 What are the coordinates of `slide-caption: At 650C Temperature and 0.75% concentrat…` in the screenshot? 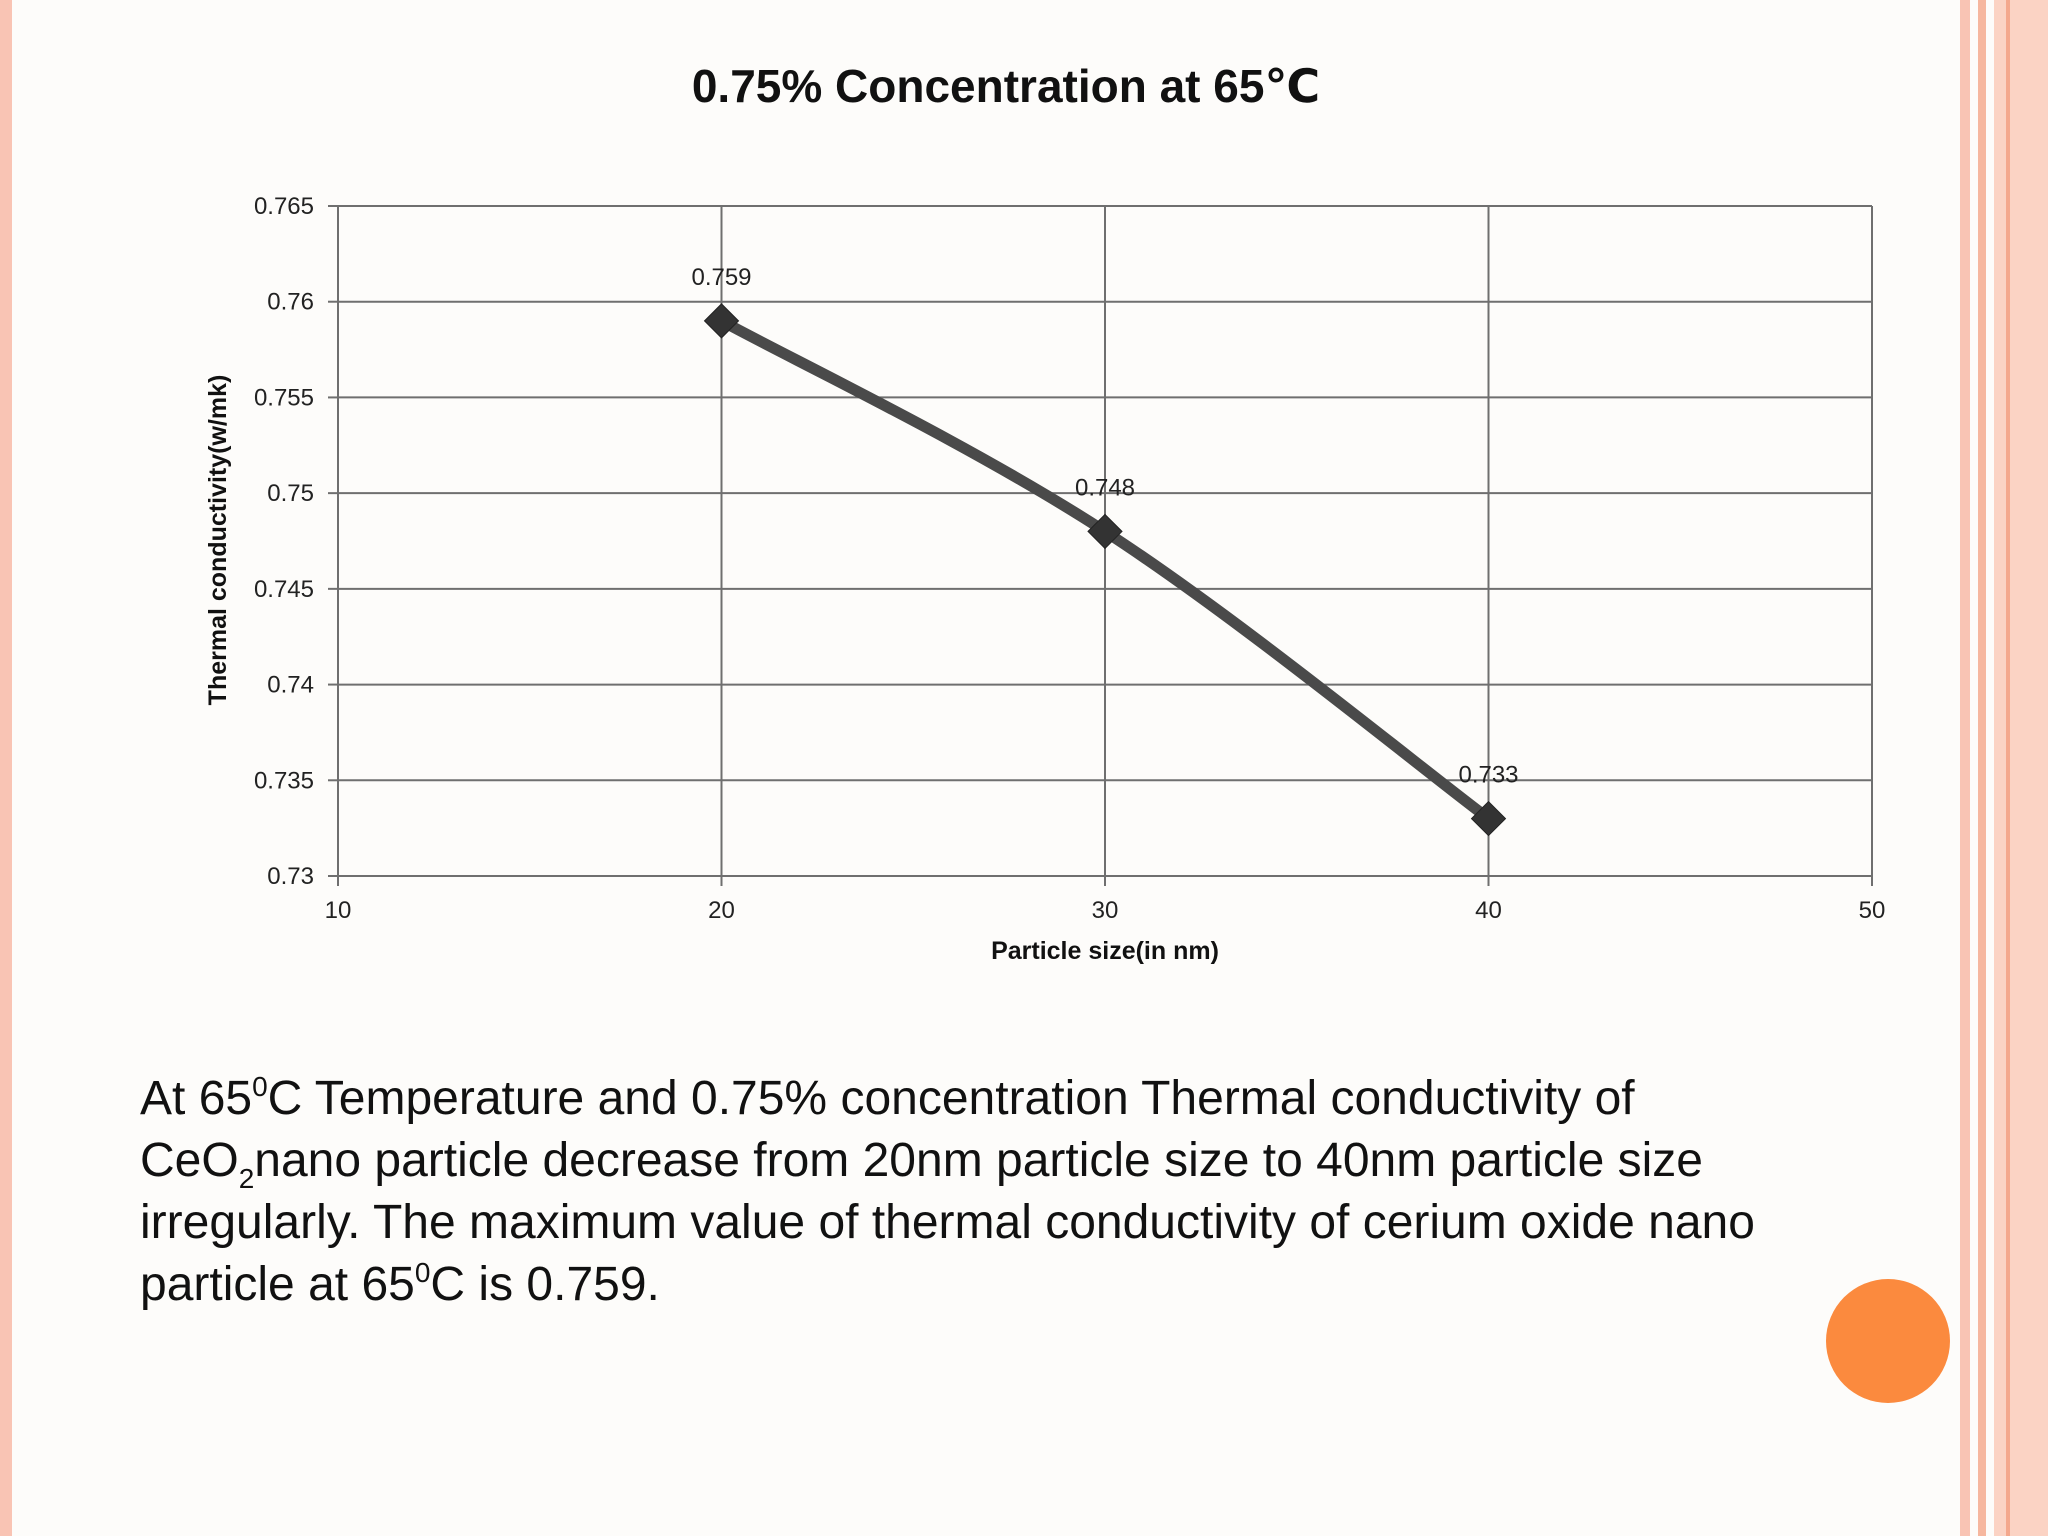 It's located at (1030, 1192).